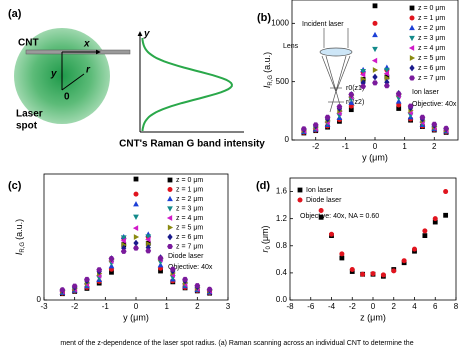  Describe the element at coordinates (187, 84) in the screenshot. I see `gaussian-profile` at that location.